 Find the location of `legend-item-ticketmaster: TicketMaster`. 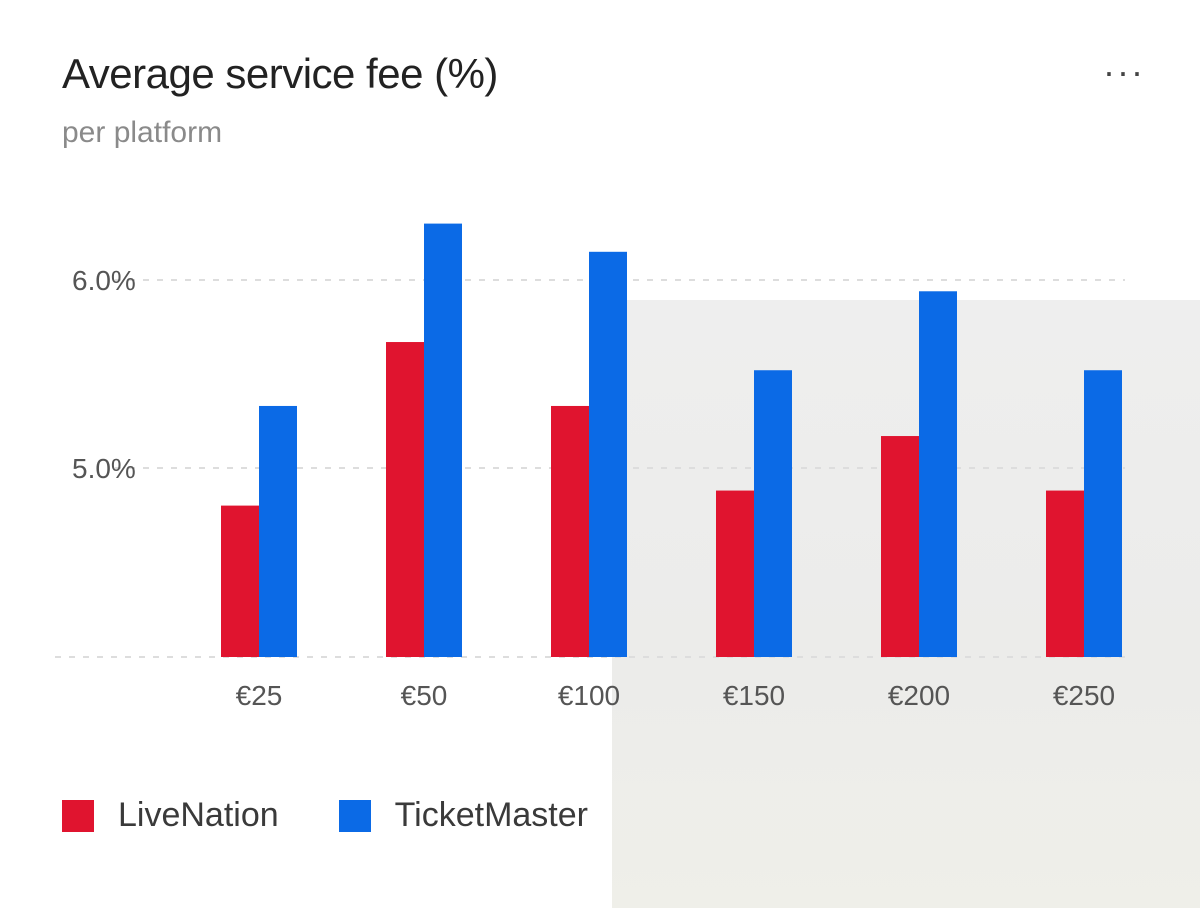

legend-item-ticketmaster: TicketMaster is located at coordinates (463, 815).